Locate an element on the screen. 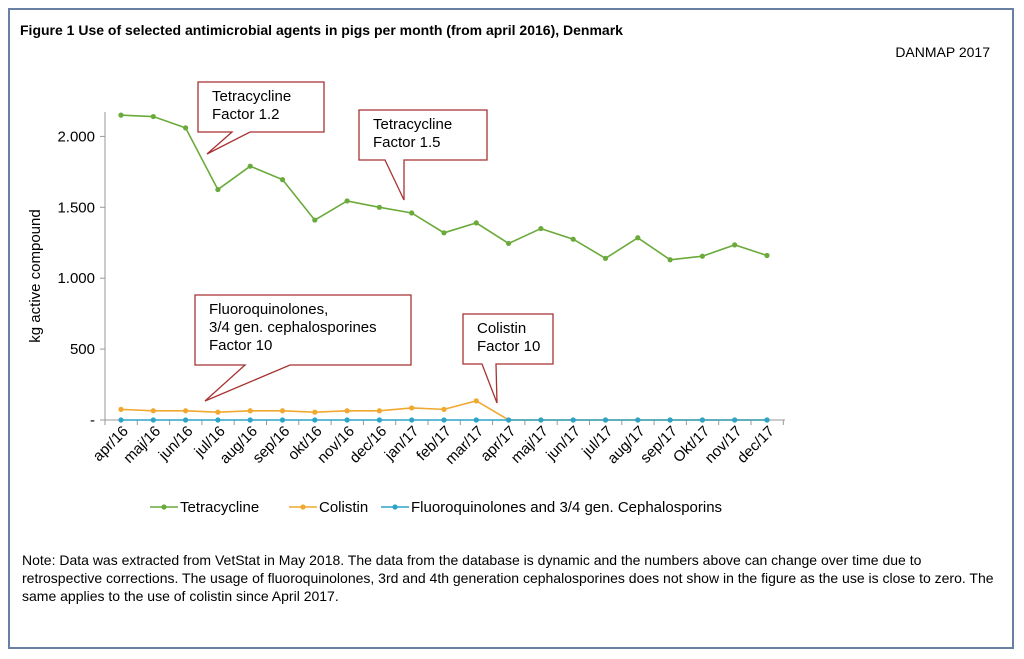  callout-text: Fluoroquinolones, is located at coordinates (268, 309).